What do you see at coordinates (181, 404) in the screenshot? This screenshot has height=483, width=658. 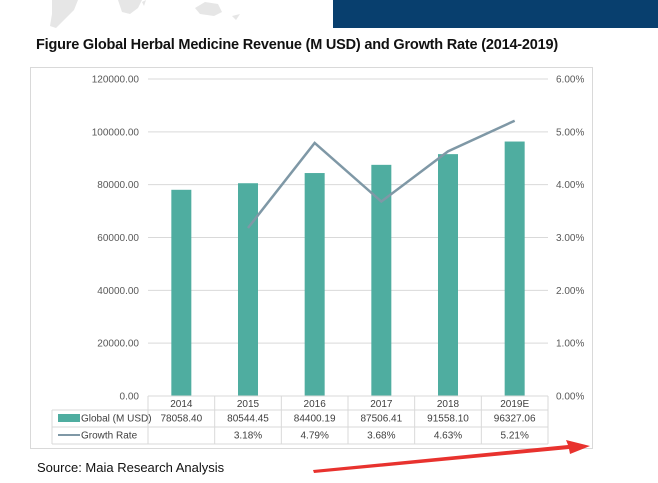 I see `x-category-label: 2014` at bounding box center [181, 404].